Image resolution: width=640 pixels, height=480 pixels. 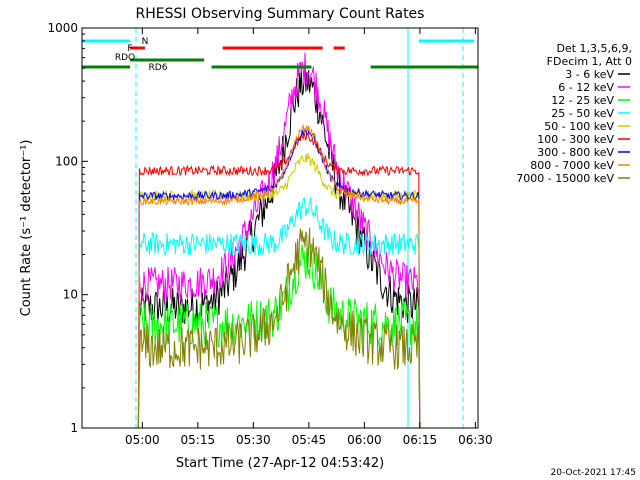 What do you see at coordinates (572, 165) in the screenshot?
I see `legend-label-7: 800 - 7000 keV` at bounding box center [572, 165].